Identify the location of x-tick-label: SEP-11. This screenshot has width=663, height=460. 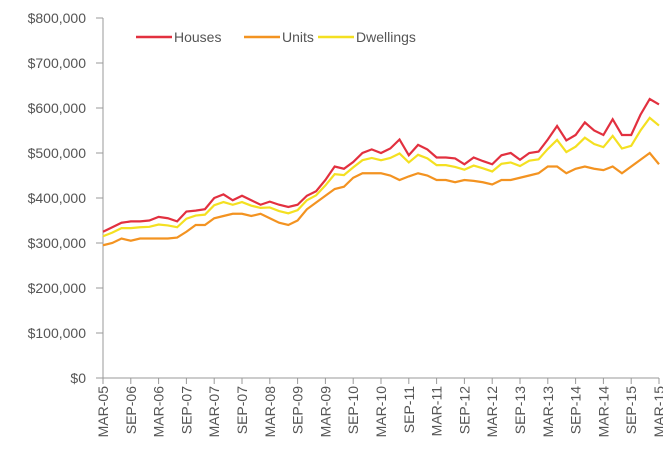
(409, 409).